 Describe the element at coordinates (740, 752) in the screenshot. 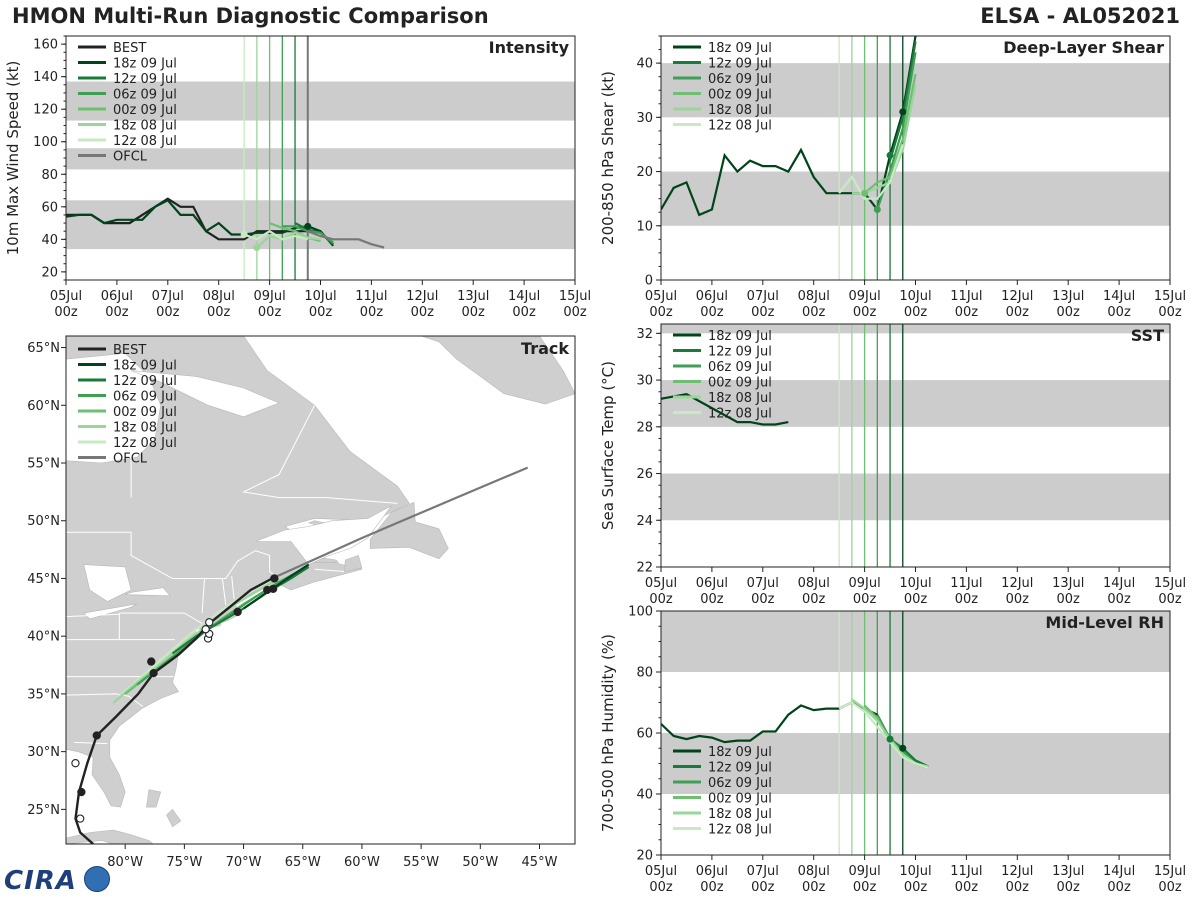

I see `rh-legend-label: 18z 09 Jul` at that location.